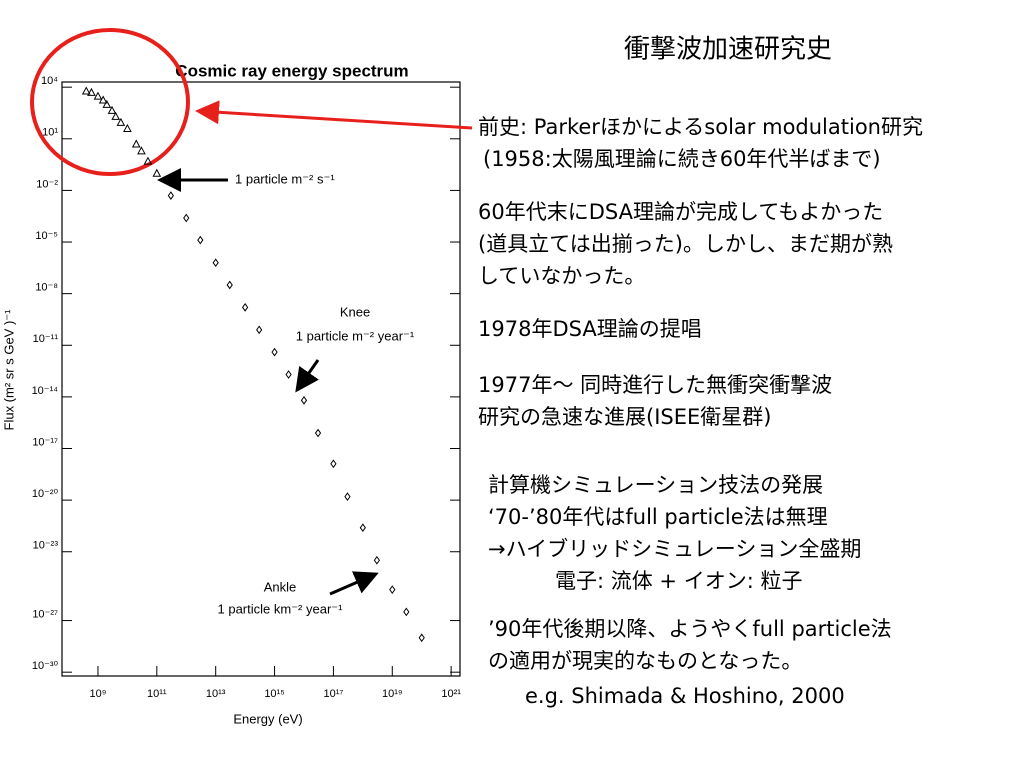  Describe the element at coordinates (682, 159) in the screenshot. I see `slide-text: (1958:太陽風理論に続き60年代半ばまで)` at that location.